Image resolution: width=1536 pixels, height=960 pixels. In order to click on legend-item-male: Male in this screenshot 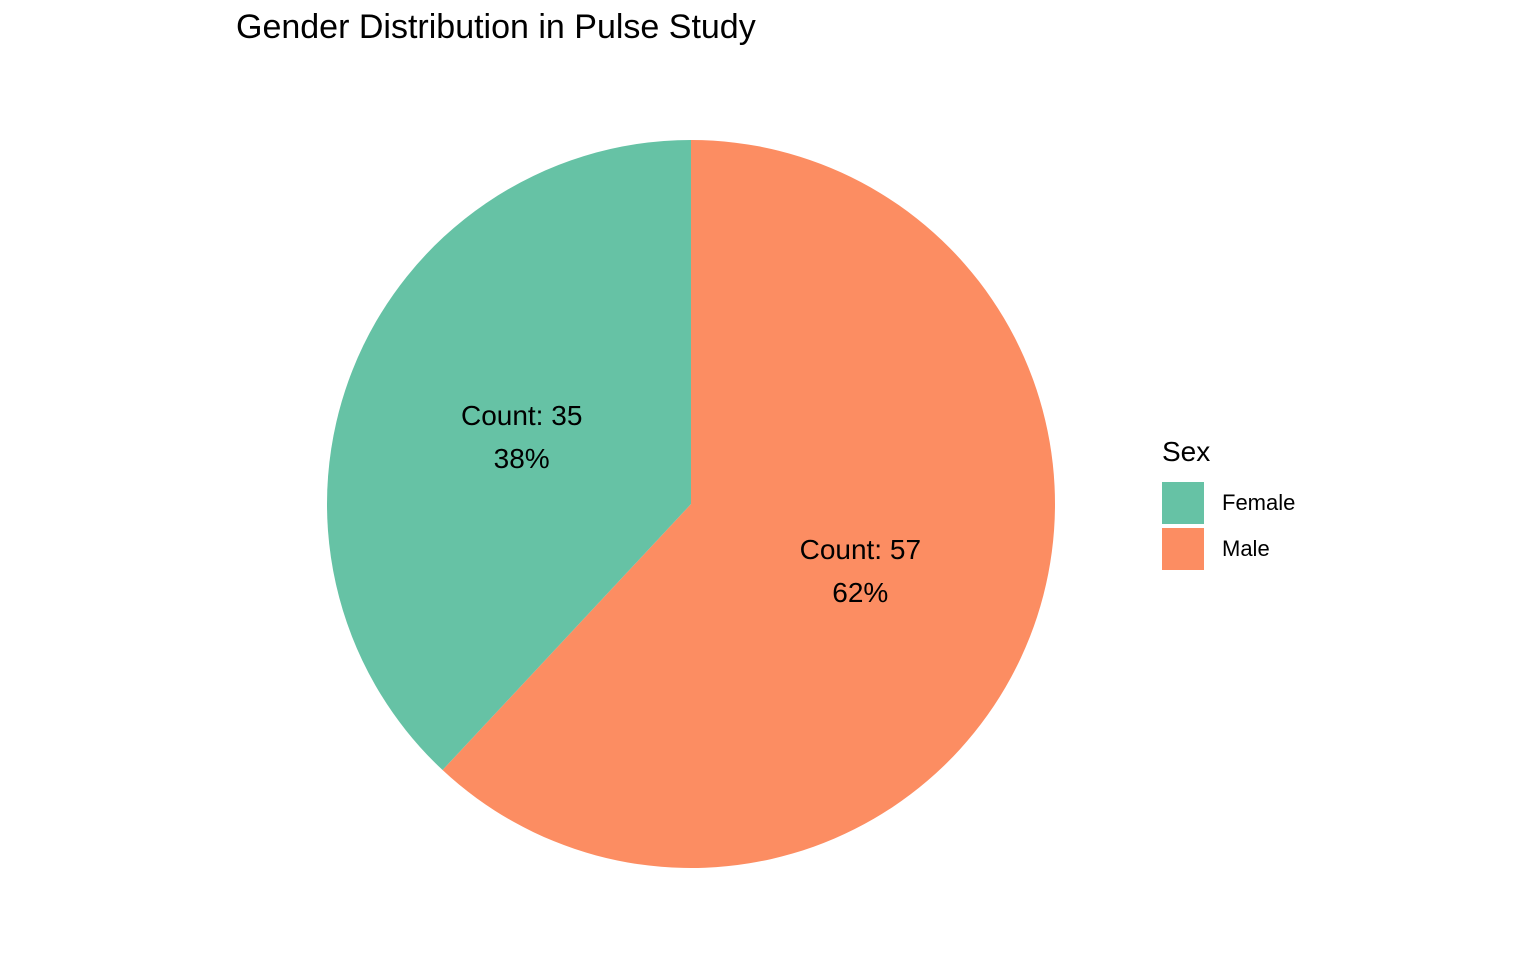, I will do `click(1228, 549)`.